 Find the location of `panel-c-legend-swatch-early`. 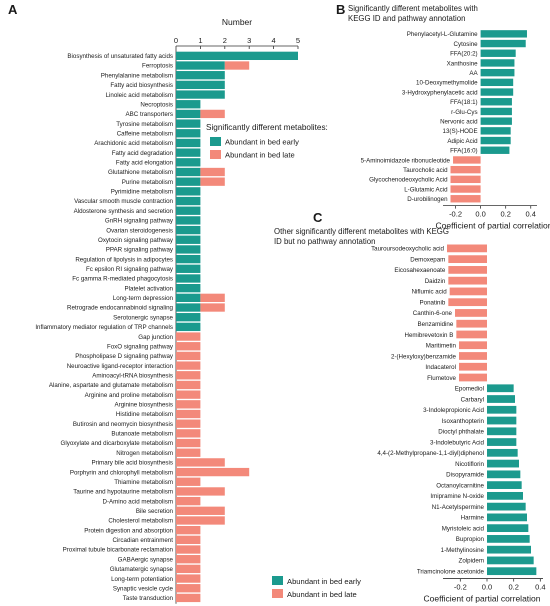

panel-c-legend-swatch-early is located at coordinates (277, 580).